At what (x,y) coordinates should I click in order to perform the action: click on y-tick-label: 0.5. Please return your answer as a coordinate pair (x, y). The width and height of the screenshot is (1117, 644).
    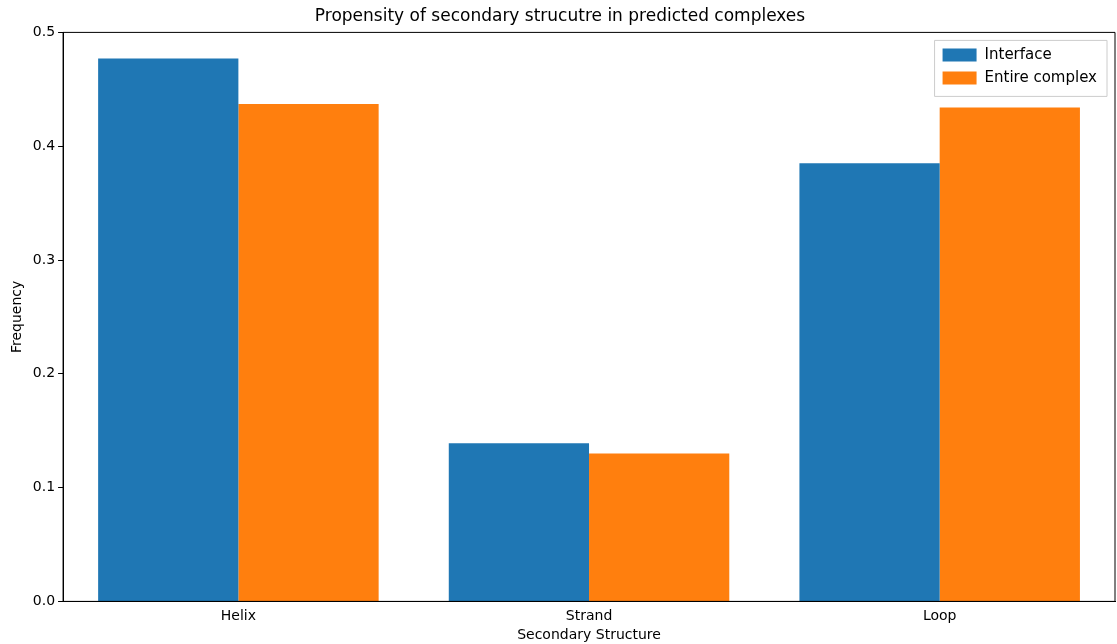
    Looking at the image, I should click on (44, 31).